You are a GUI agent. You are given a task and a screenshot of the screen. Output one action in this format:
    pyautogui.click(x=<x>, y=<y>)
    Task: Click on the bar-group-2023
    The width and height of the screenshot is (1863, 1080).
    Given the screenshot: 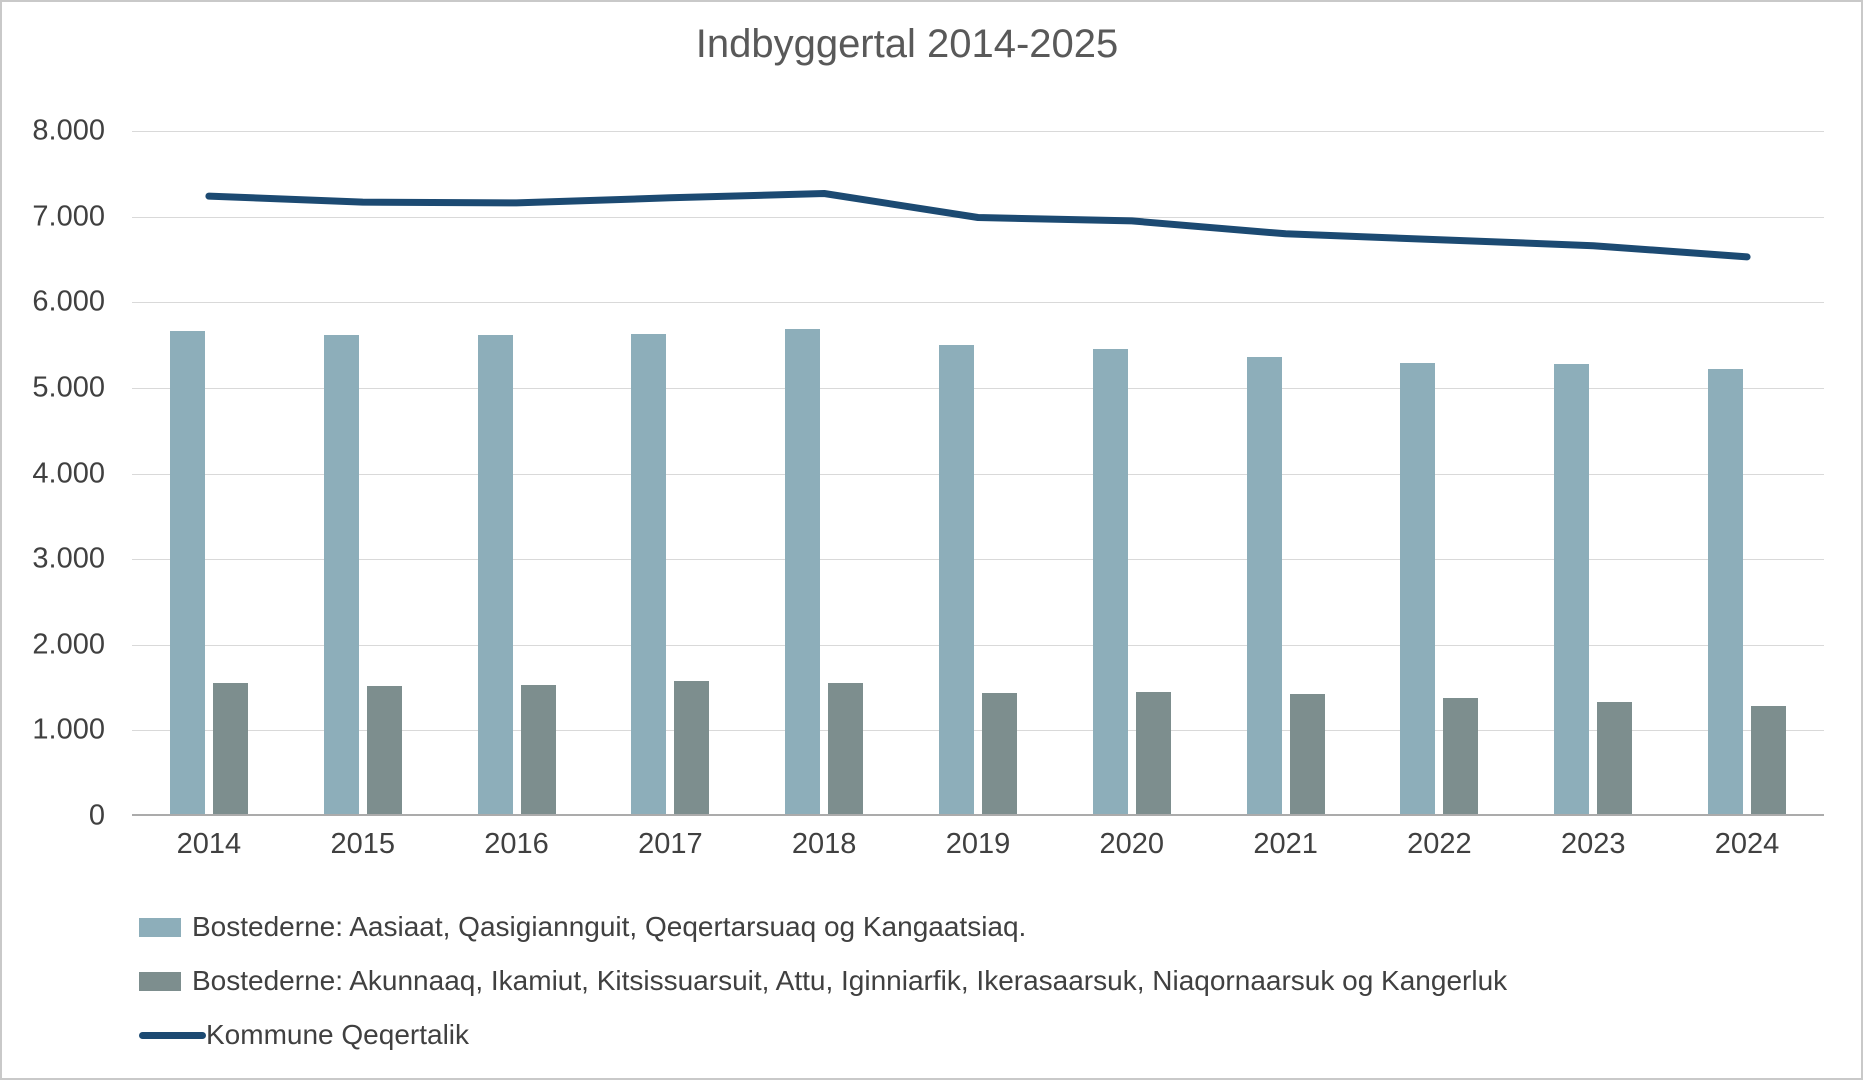 What is the action you would take?
    pyautogui.click(x=1593, y=473)
    